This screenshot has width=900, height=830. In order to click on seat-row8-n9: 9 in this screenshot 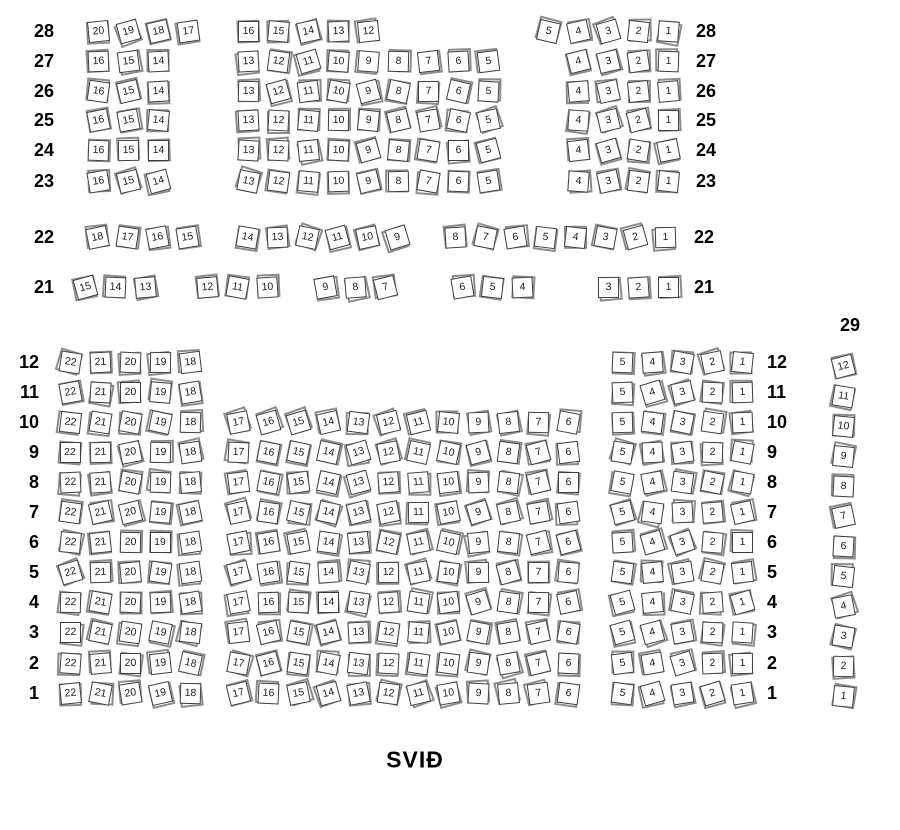, I will do `click(477, 480)`.